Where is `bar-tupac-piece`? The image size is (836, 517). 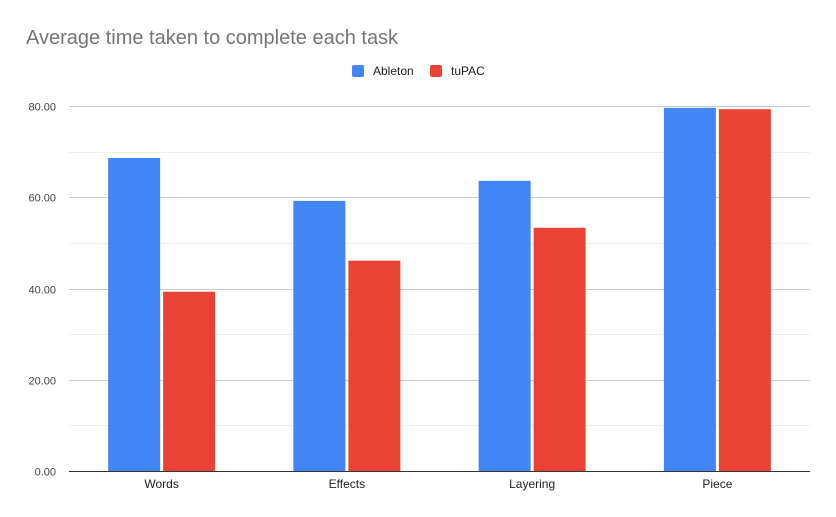 bar-tupac-piece is located at coordinates (744, 290).